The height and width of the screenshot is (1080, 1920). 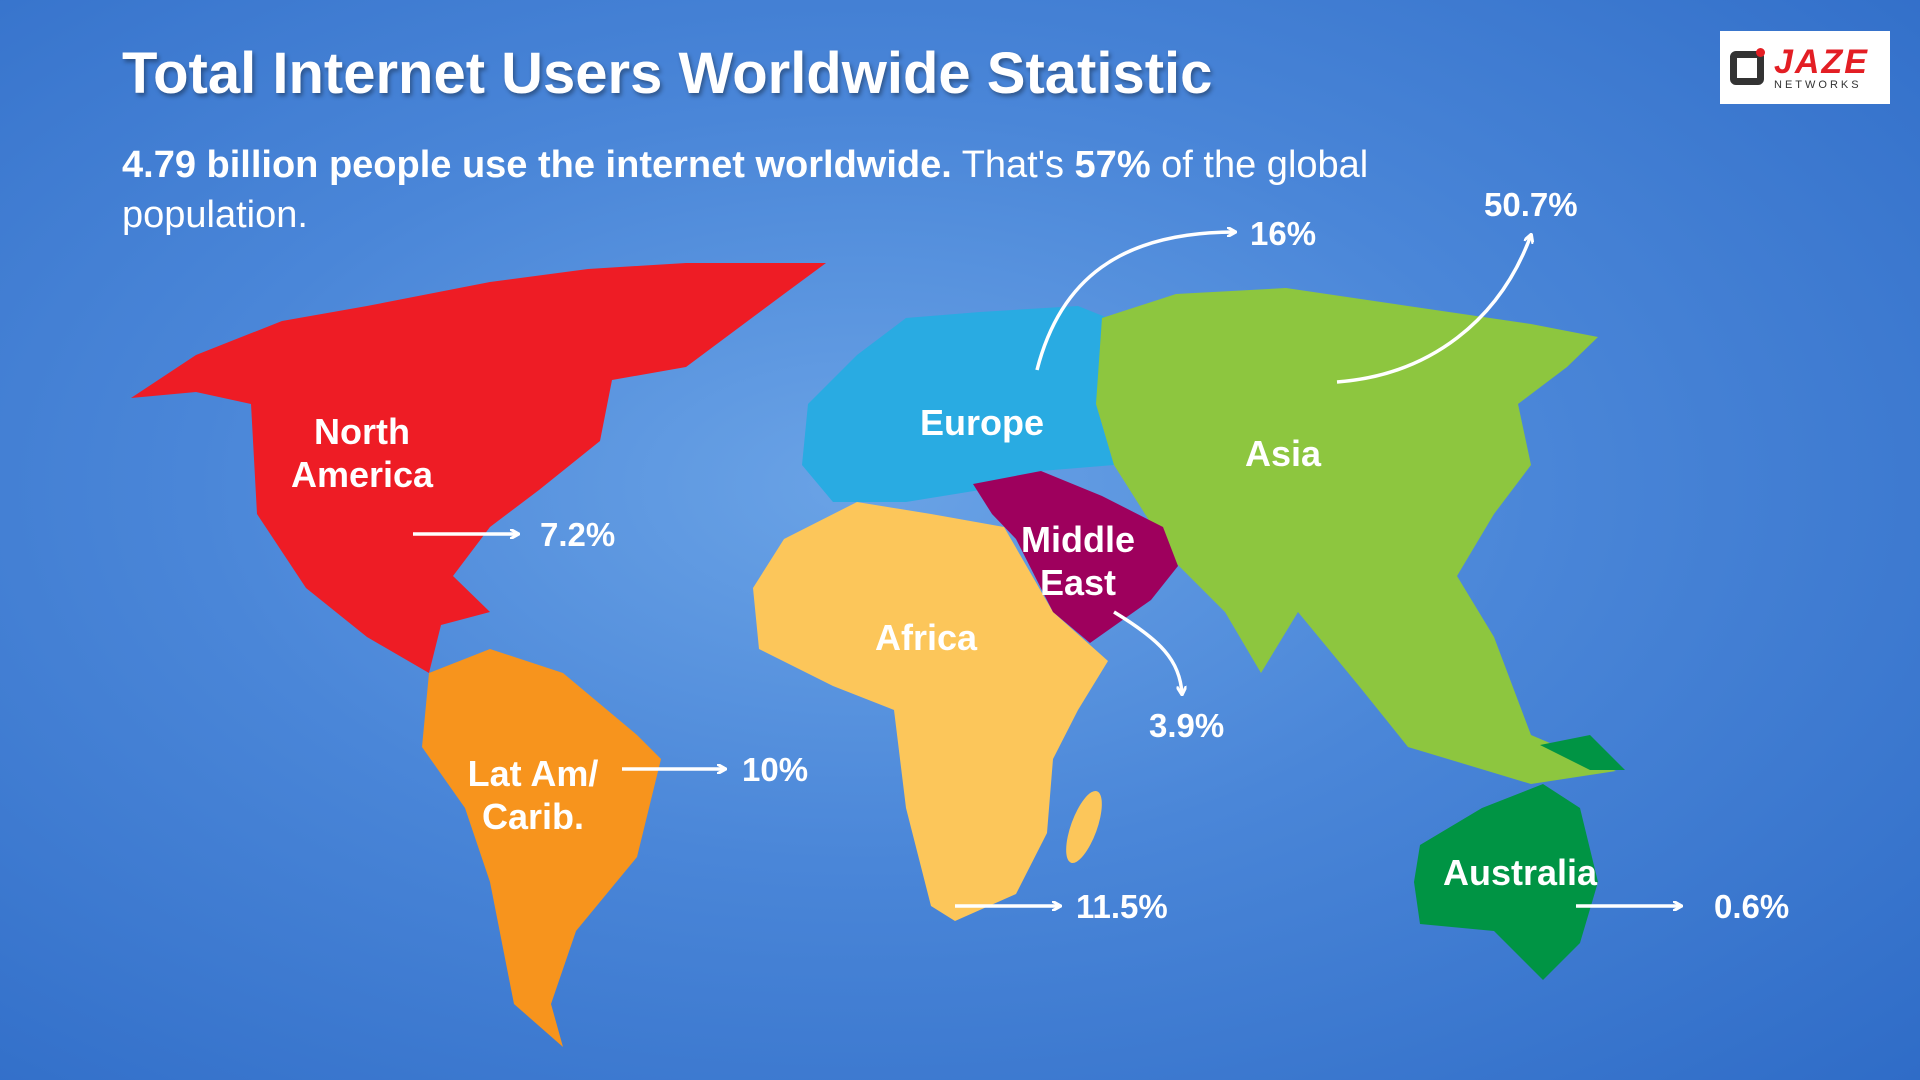 I want to click on subtitle-text: of the global population., so click(x=745, y=190).